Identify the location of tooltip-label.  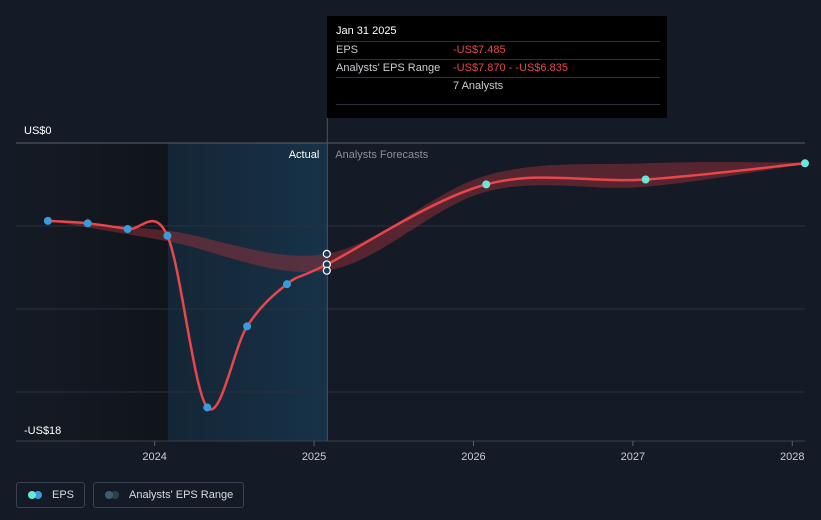
(394, 91).